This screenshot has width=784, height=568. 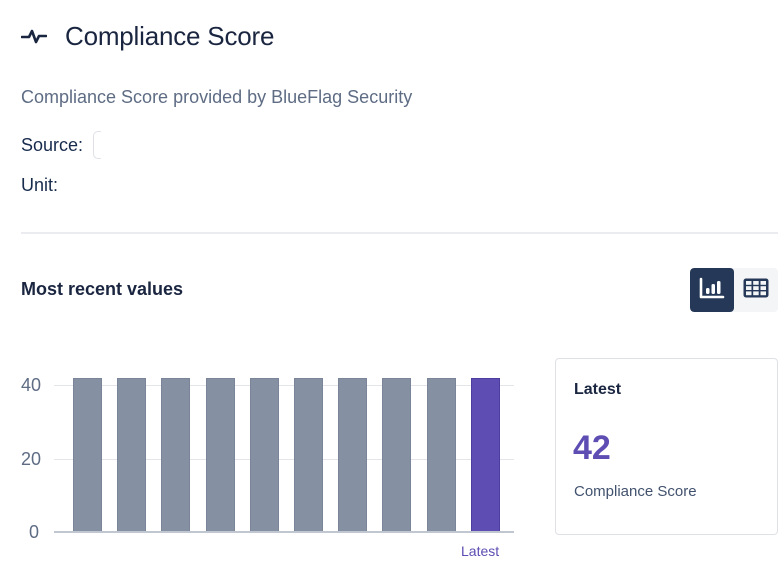 What do you see at coordinates (52, 144) in the screenshot?
I see `source-label: Source:` at bounding box center [52, 144].